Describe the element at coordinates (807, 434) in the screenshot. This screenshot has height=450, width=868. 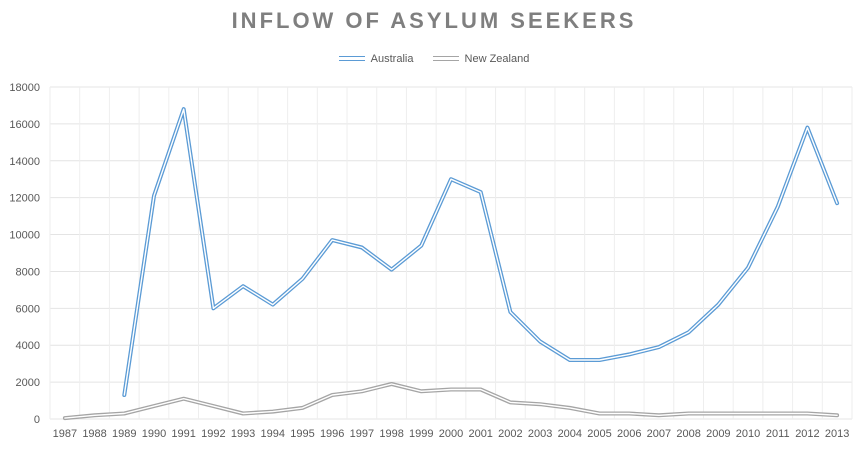
I see `x-tick-label: 2012` at that location.